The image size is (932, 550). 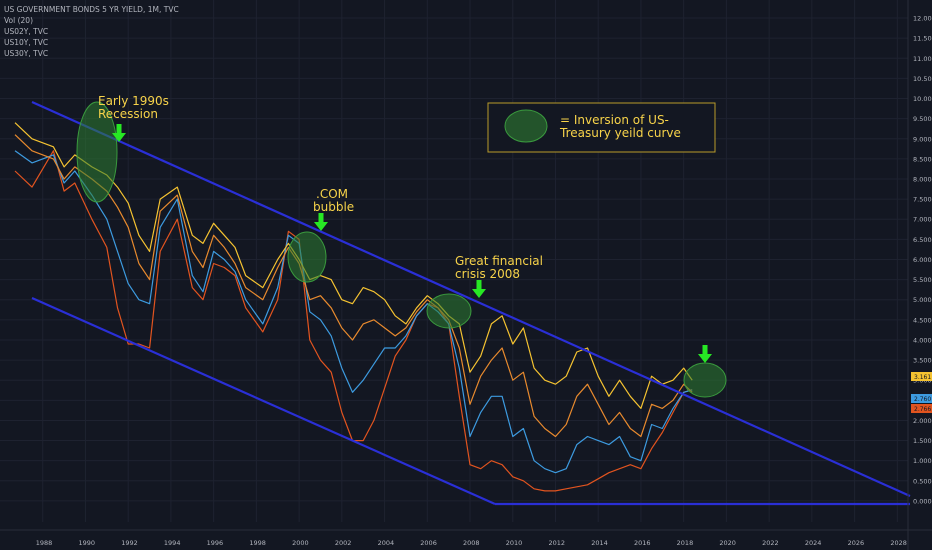 What do you see at coordinates (26, 42) in the screenshot?
I see `legend-us10y: US10Y, TVC` at bounding box center [26, 42].